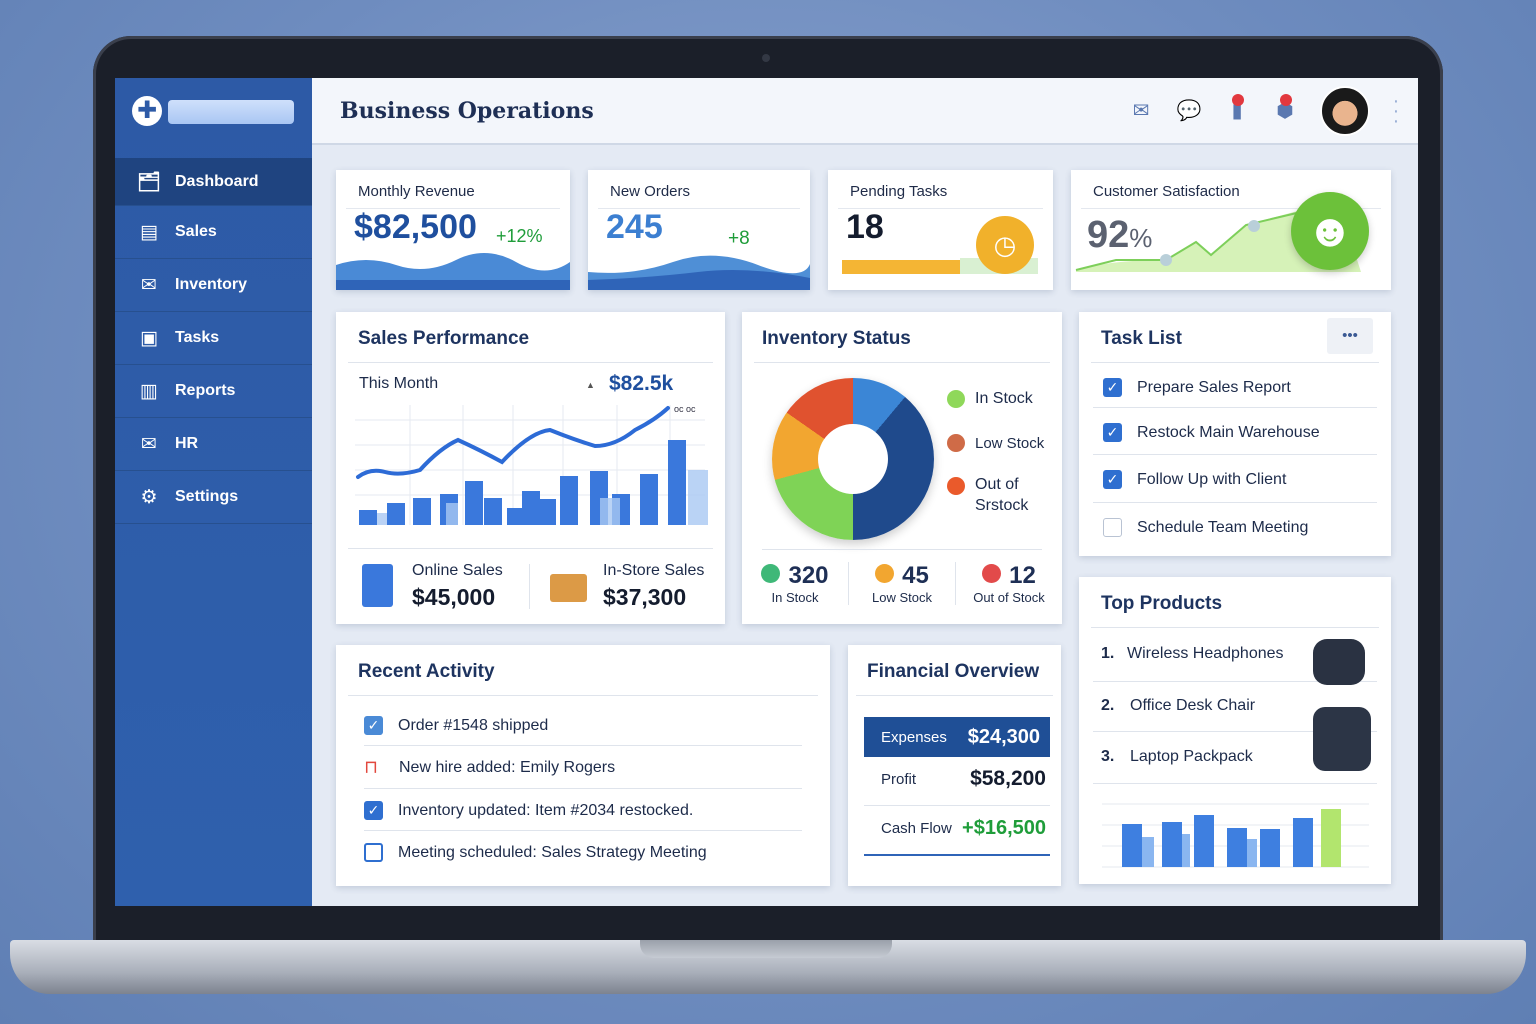 The height and width of the screenshot is (1024, 1536). Describe the element at coordinates (149, 182) in the screenshot. I see `dashboard-icon: 🗂` at that location.